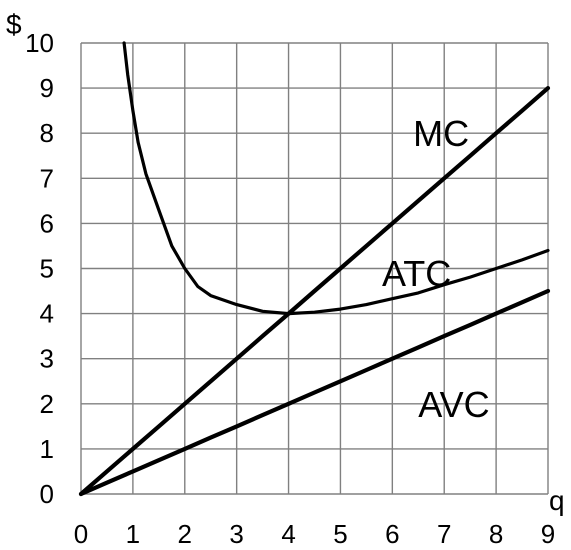 Image resolution: width=571 pixels, height=550 pixels. I want to click on y-tick-labels: 0 1 2 3 4 5 6 7 8 9 10, so click(39, 268).